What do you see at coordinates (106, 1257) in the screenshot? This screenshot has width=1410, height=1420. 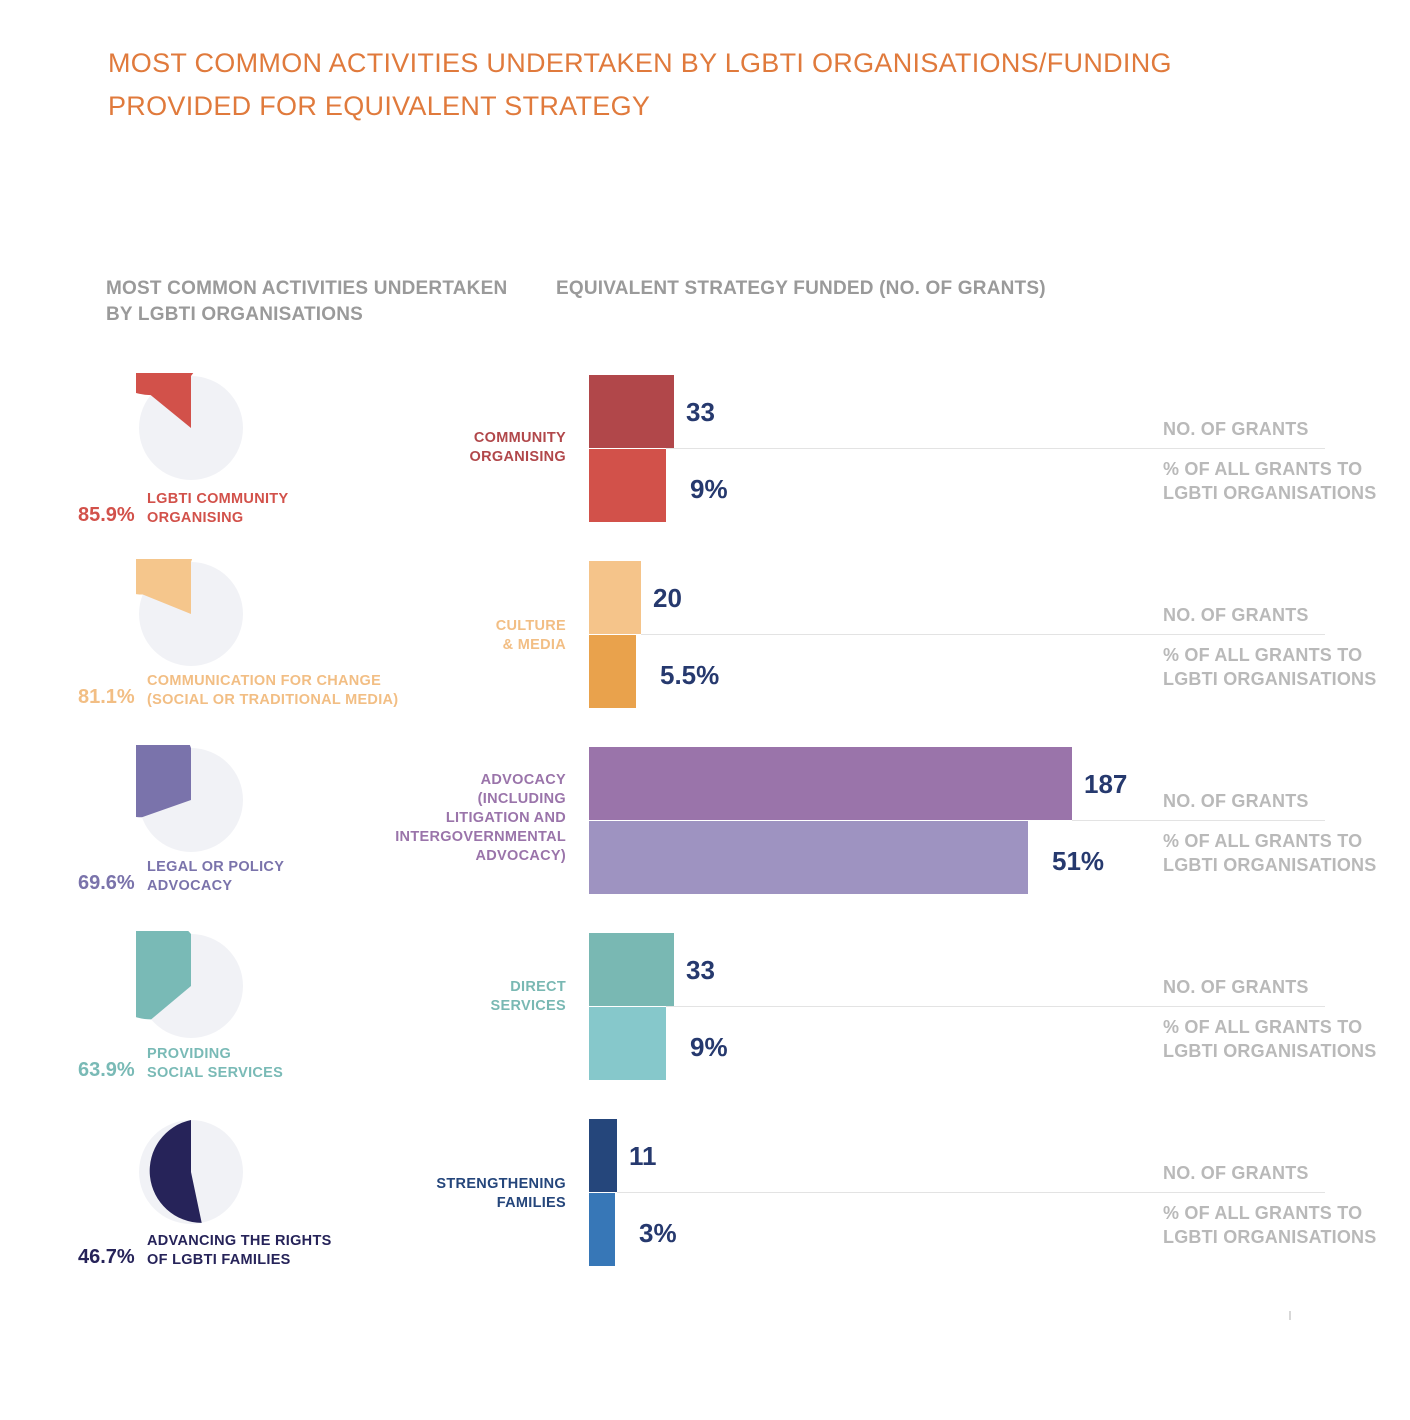 I see `pie-percent-label: 46.7%` at bounding box center [106, 1257].